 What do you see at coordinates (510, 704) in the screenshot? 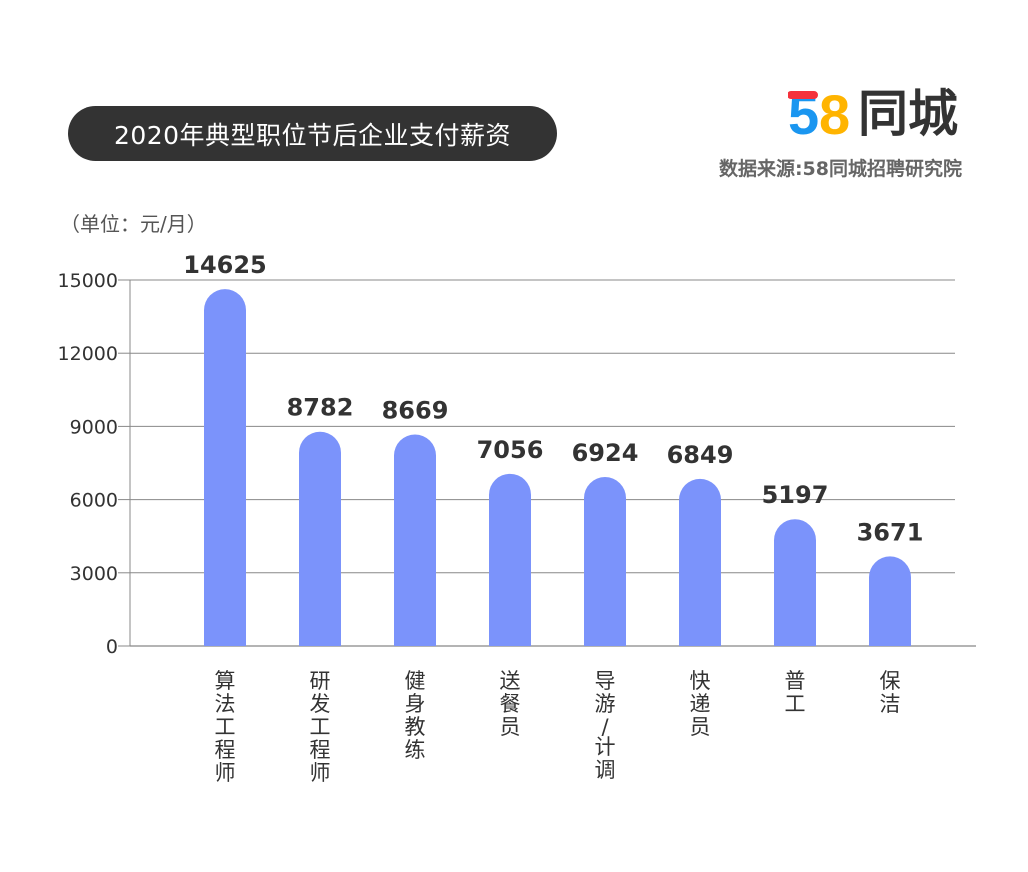
I see `category-label: 送餐员` at bounding box center [510, 704].